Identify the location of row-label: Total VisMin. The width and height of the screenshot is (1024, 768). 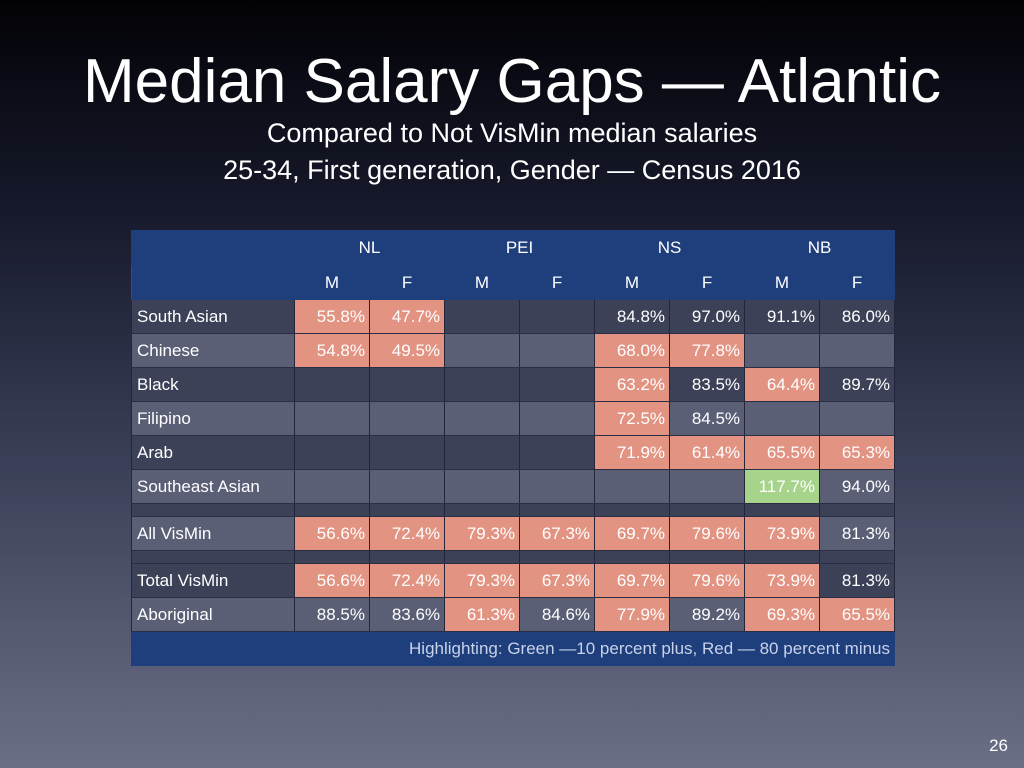
(213, 580).